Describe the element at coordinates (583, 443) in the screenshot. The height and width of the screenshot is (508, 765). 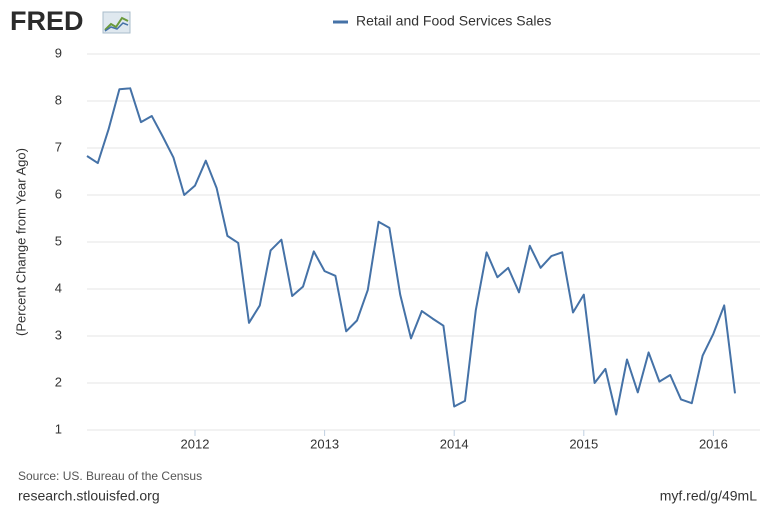
I see `x-tick-label: 2015` at that location.